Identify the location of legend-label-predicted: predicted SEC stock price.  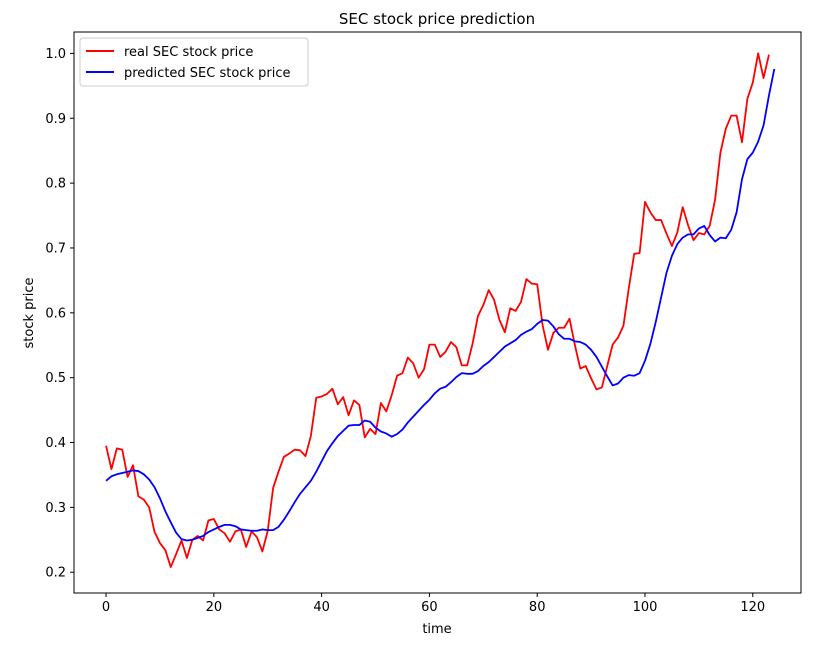
(207, 73).